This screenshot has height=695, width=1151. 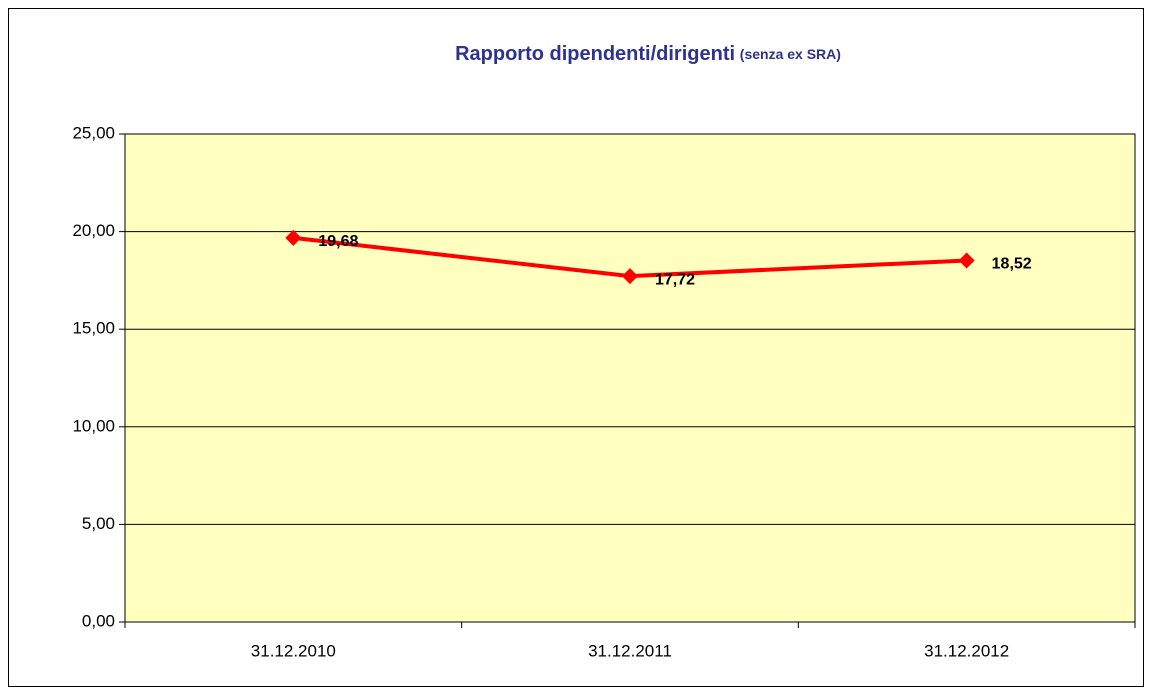 What do you see at coordinates (966, 650) in the screenshot?
I see `x-tick-label: 31.12.2012` at bounding box center [966, 650].